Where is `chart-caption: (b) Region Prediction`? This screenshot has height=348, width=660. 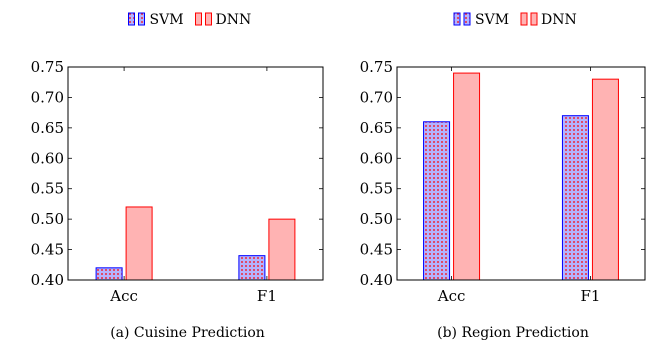
chart-caption: (b) Region Prediction is located at coordinates (513, 333).